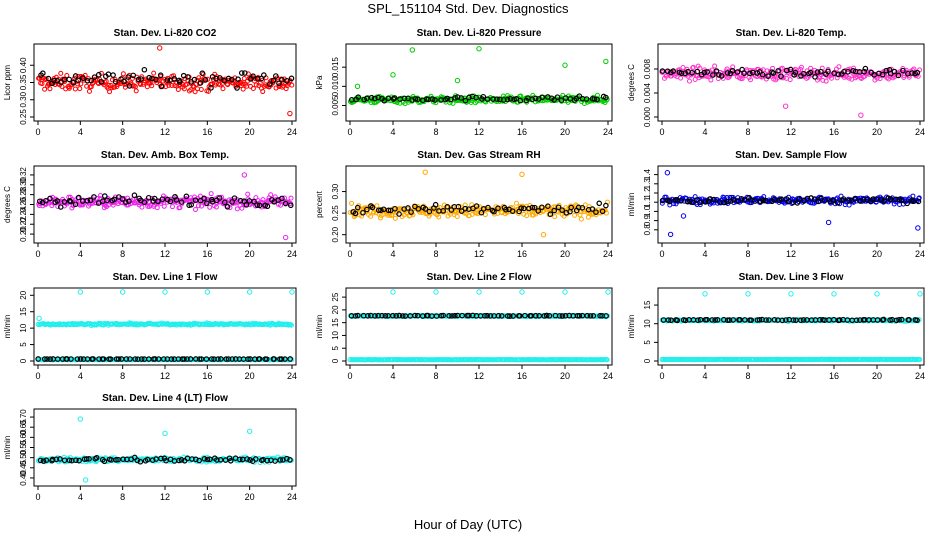 Image resolution: width=936 pixels, height=540 pixels. What do you see at coordinates (335, 86) in the screenshot?
I see `y-tick-label: 0.010` at bounding box center [335, 86].